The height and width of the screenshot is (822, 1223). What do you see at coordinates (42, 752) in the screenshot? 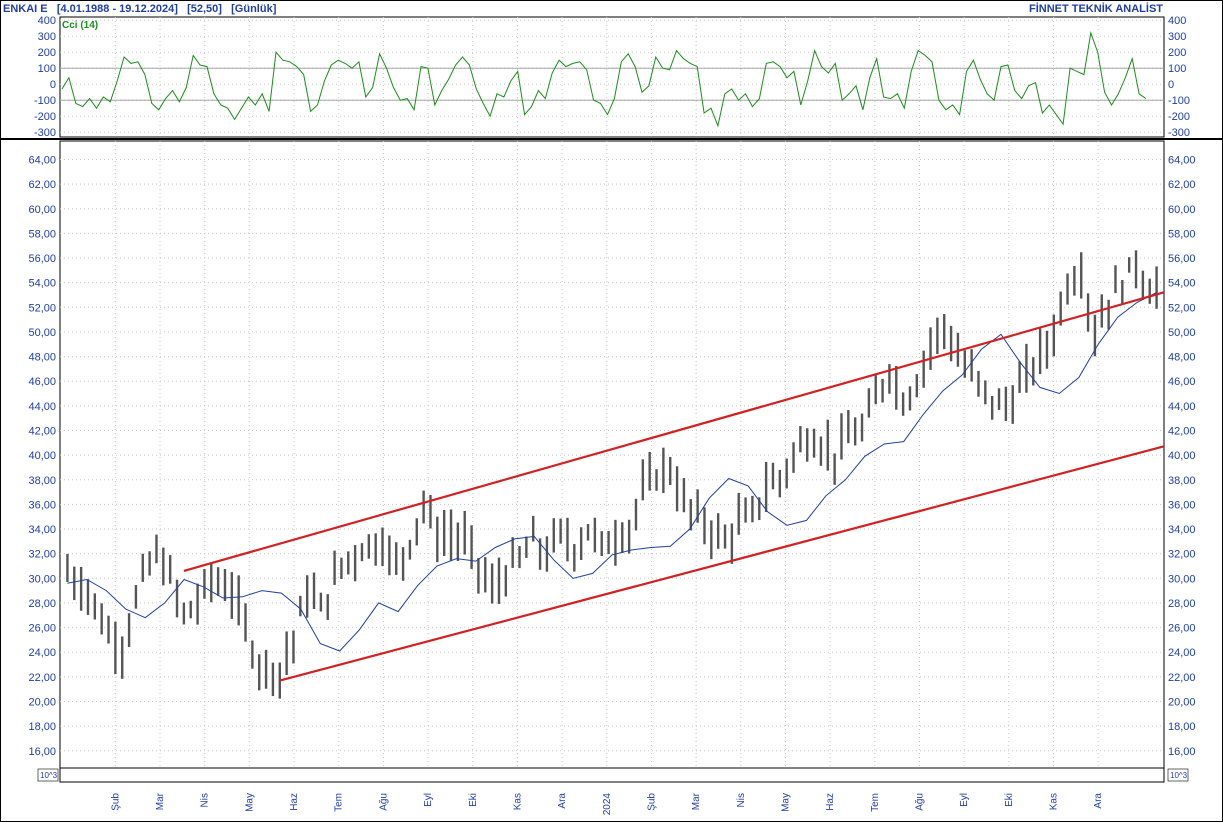
I see `price-y-tick-left: 16,00` at bounding box center [42, 752].